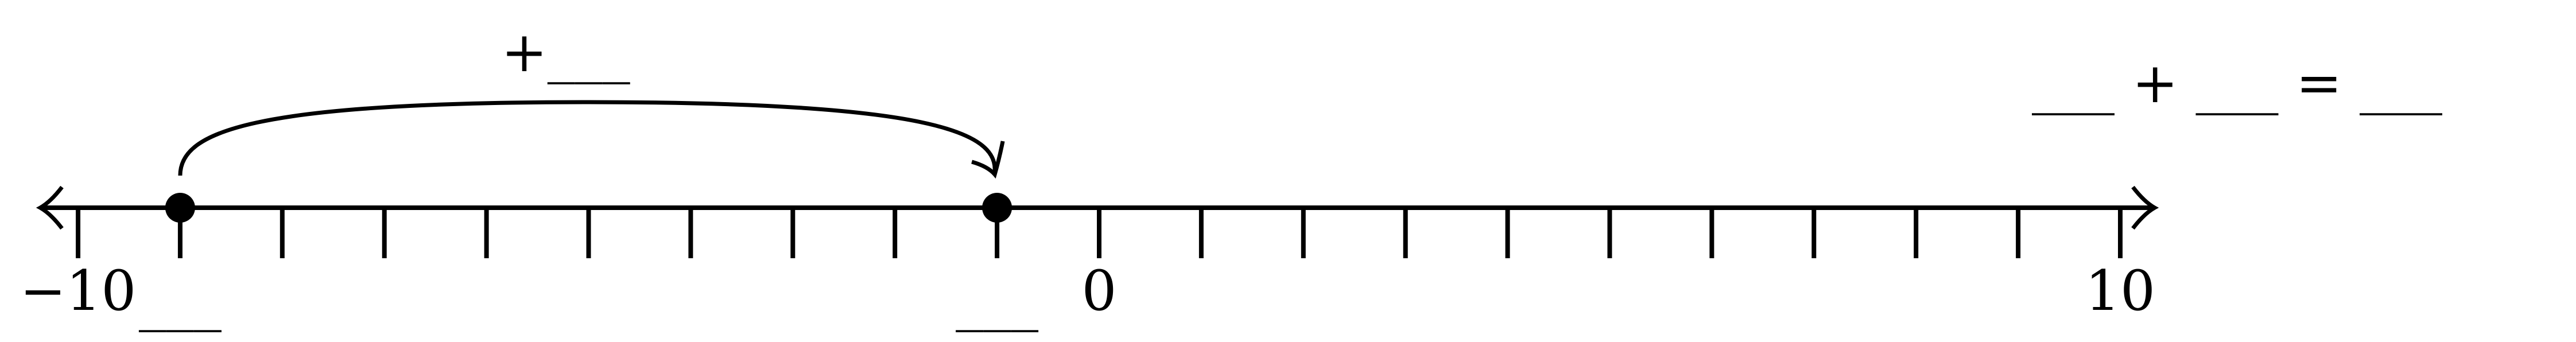  What do you see at coordinates (1099, 233) in the screenshot?
I see `tick-group` at bounding box center [1099, 233].